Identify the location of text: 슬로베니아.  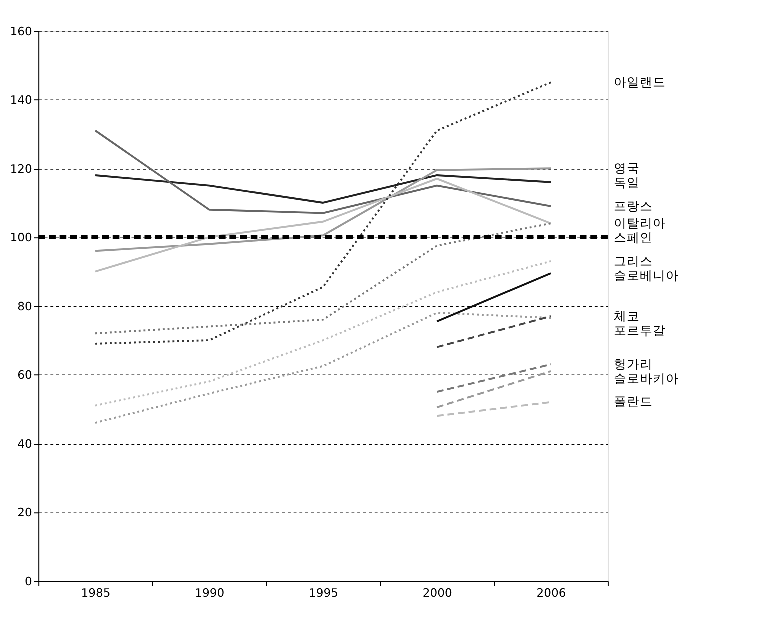
(646, 275).